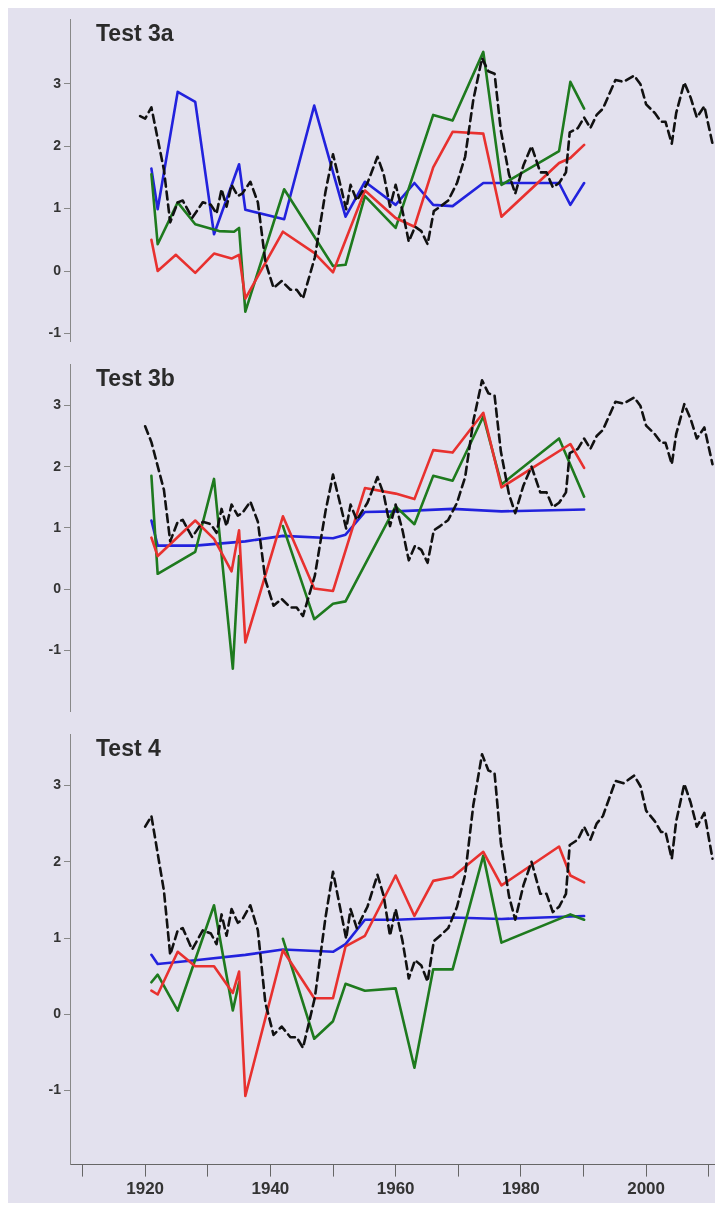  What do you see at coordinates (646, 1189) in the screenshot?
I see `x-tick-label: 2000` at bounding box center [646, 1189].